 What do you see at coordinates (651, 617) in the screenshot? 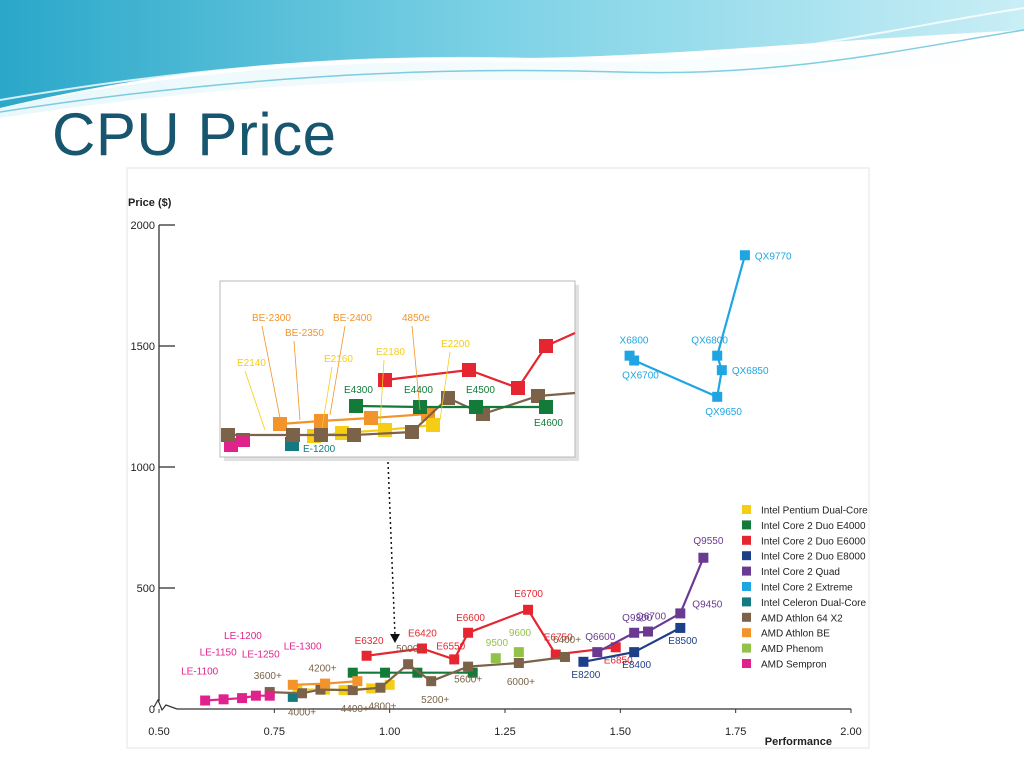
I see `point-label: Q6700` at bounding box center [651, 617].